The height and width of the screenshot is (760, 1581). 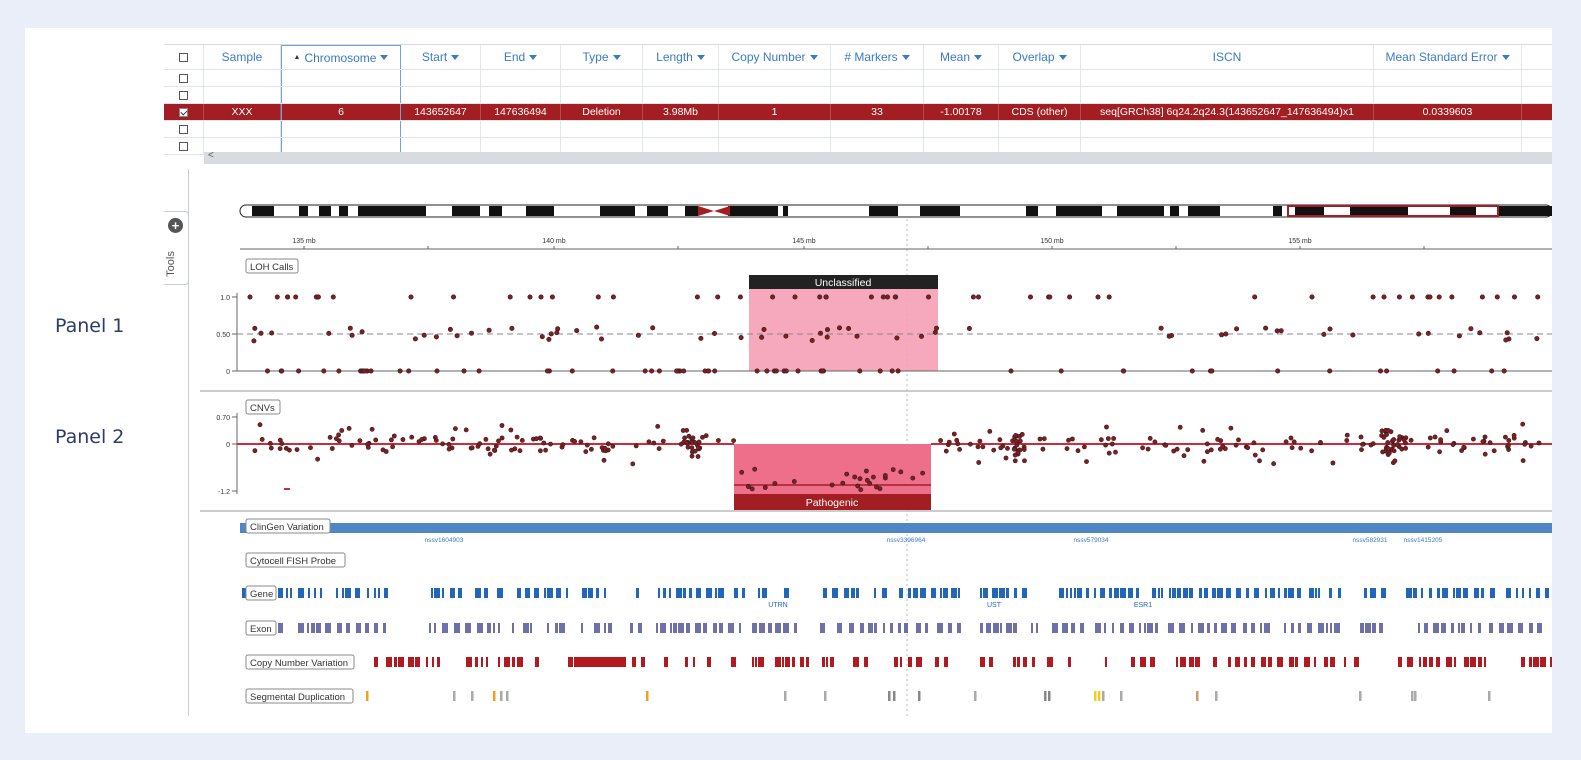 I want to click on column-header: Mean Standard Error, so click(x=1448, y=57).